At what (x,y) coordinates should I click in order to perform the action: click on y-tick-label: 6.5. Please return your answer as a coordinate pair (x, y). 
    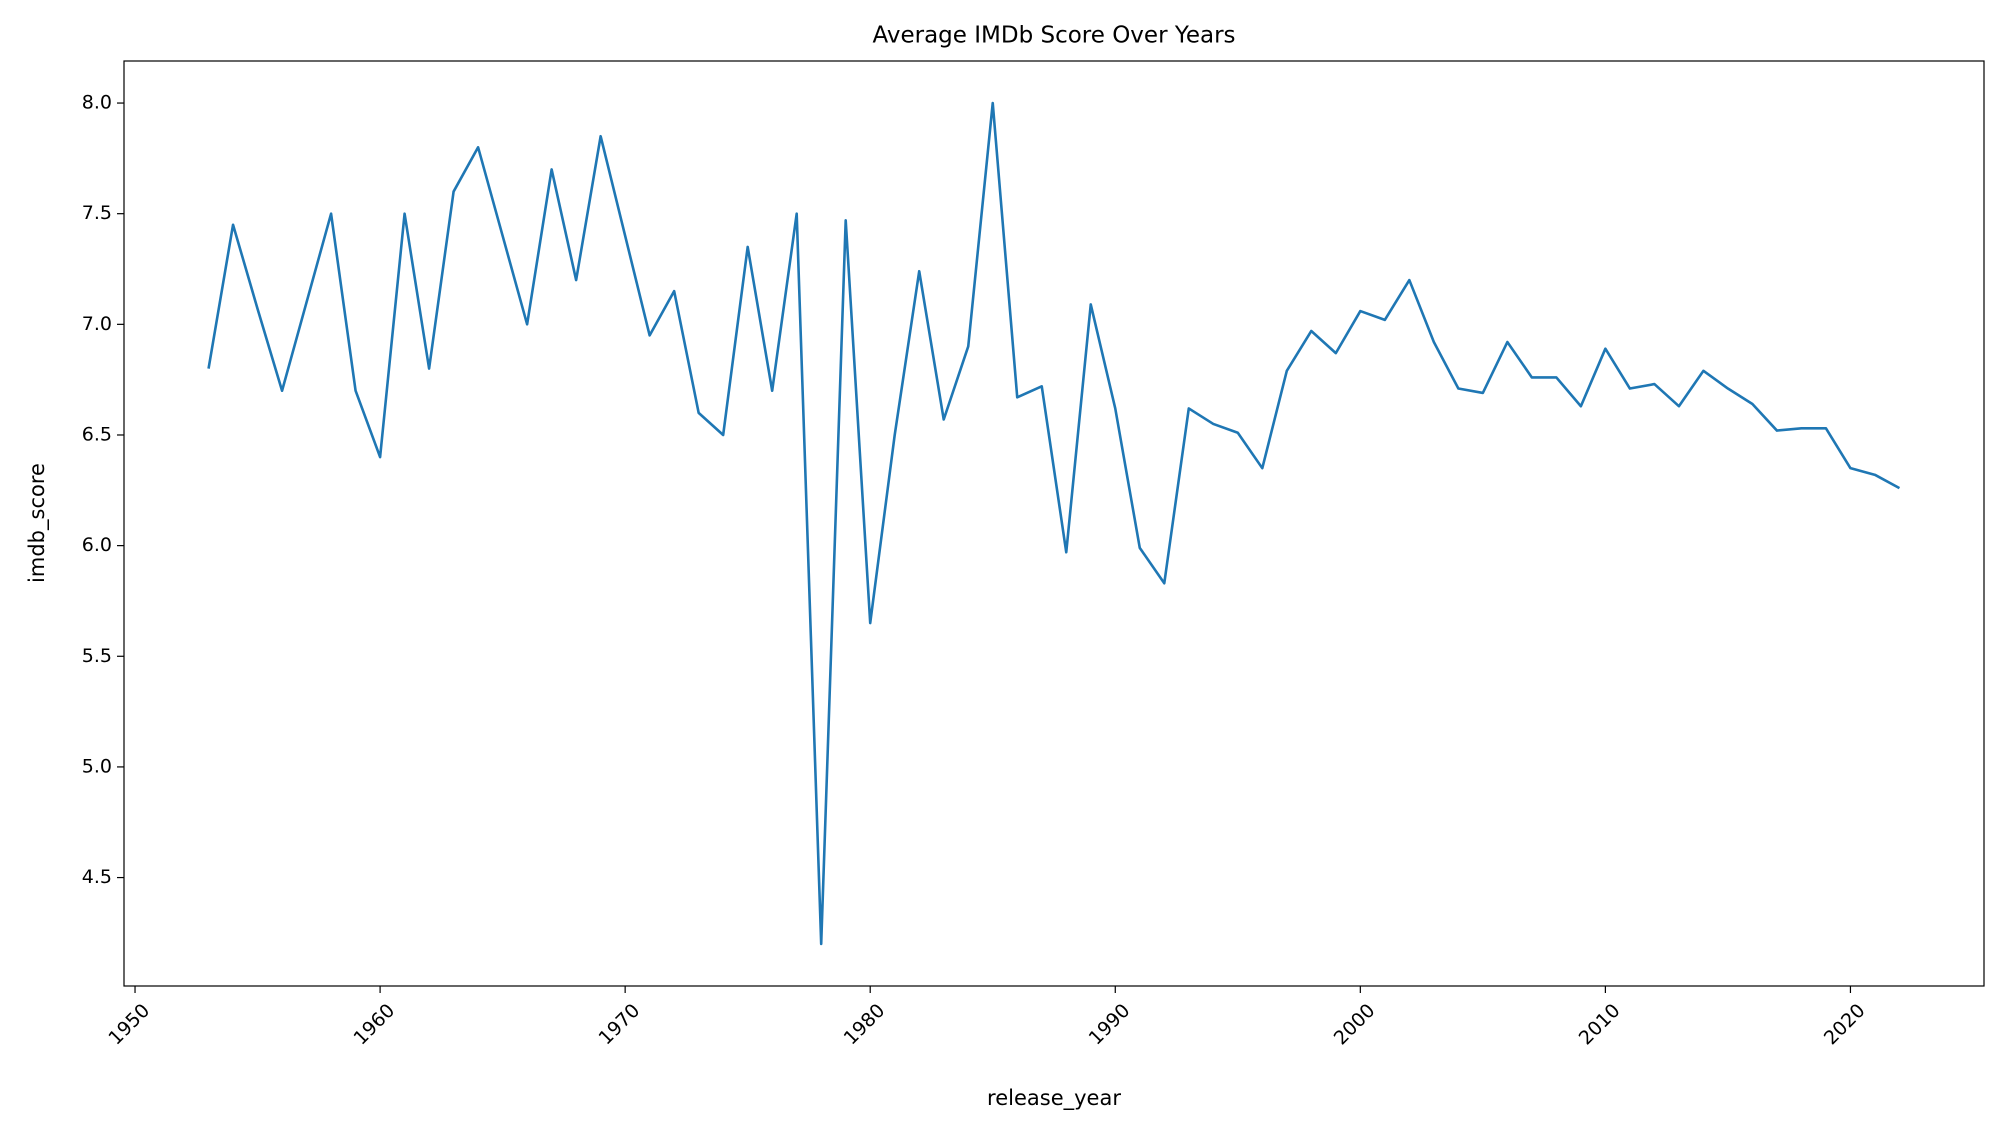
    Looking at the image, I should click on (97, 434).